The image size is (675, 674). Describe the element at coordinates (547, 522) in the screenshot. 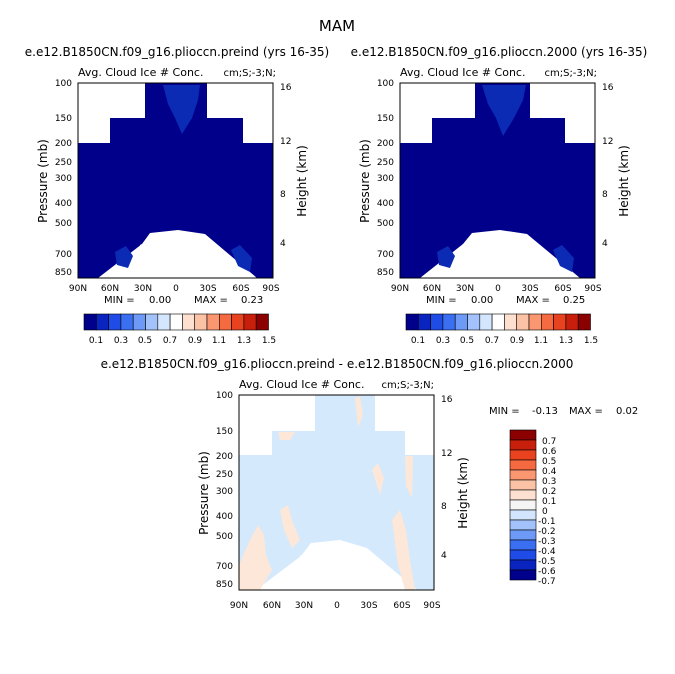

I see `colorbar-label: -0.1` at that location.